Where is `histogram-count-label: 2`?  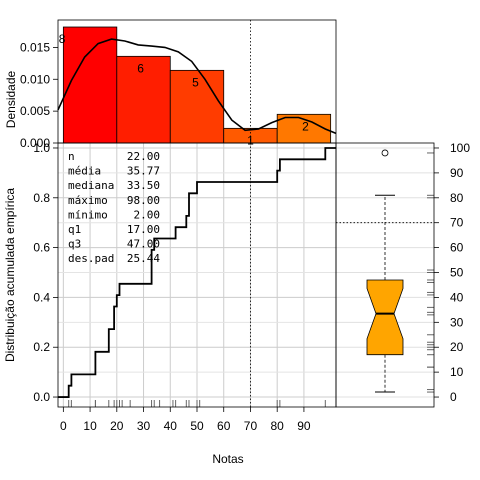
histogram-count-label: 2 is located at coordinates (305, 126).